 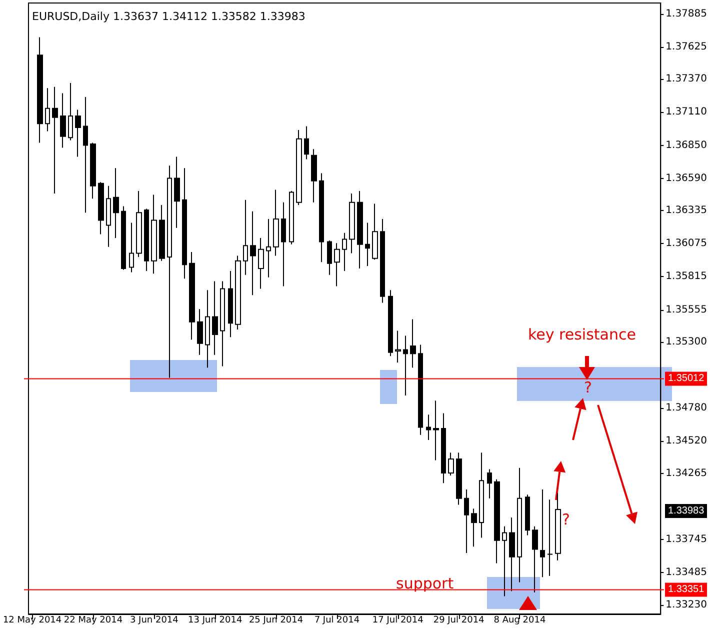 I want to click on x-tick-label: 25 Jun 2014, so click(x=276, y=621).